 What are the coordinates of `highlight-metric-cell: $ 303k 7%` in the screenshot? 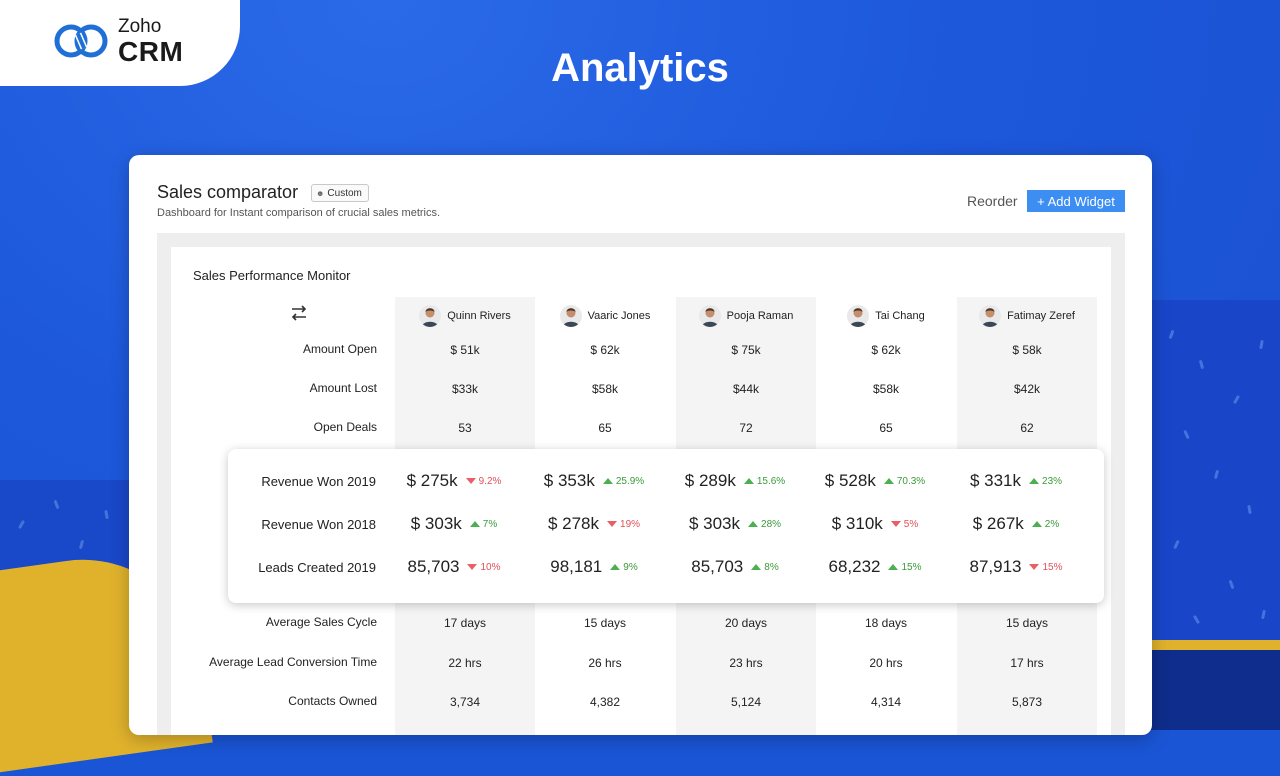 It's located at (454, 524).